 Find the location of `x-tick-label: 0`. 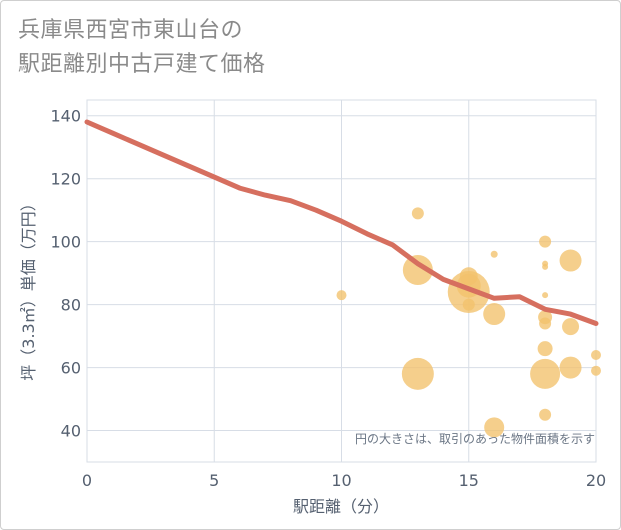

x-tick-label: 0 is located at coordinates (87, 480).